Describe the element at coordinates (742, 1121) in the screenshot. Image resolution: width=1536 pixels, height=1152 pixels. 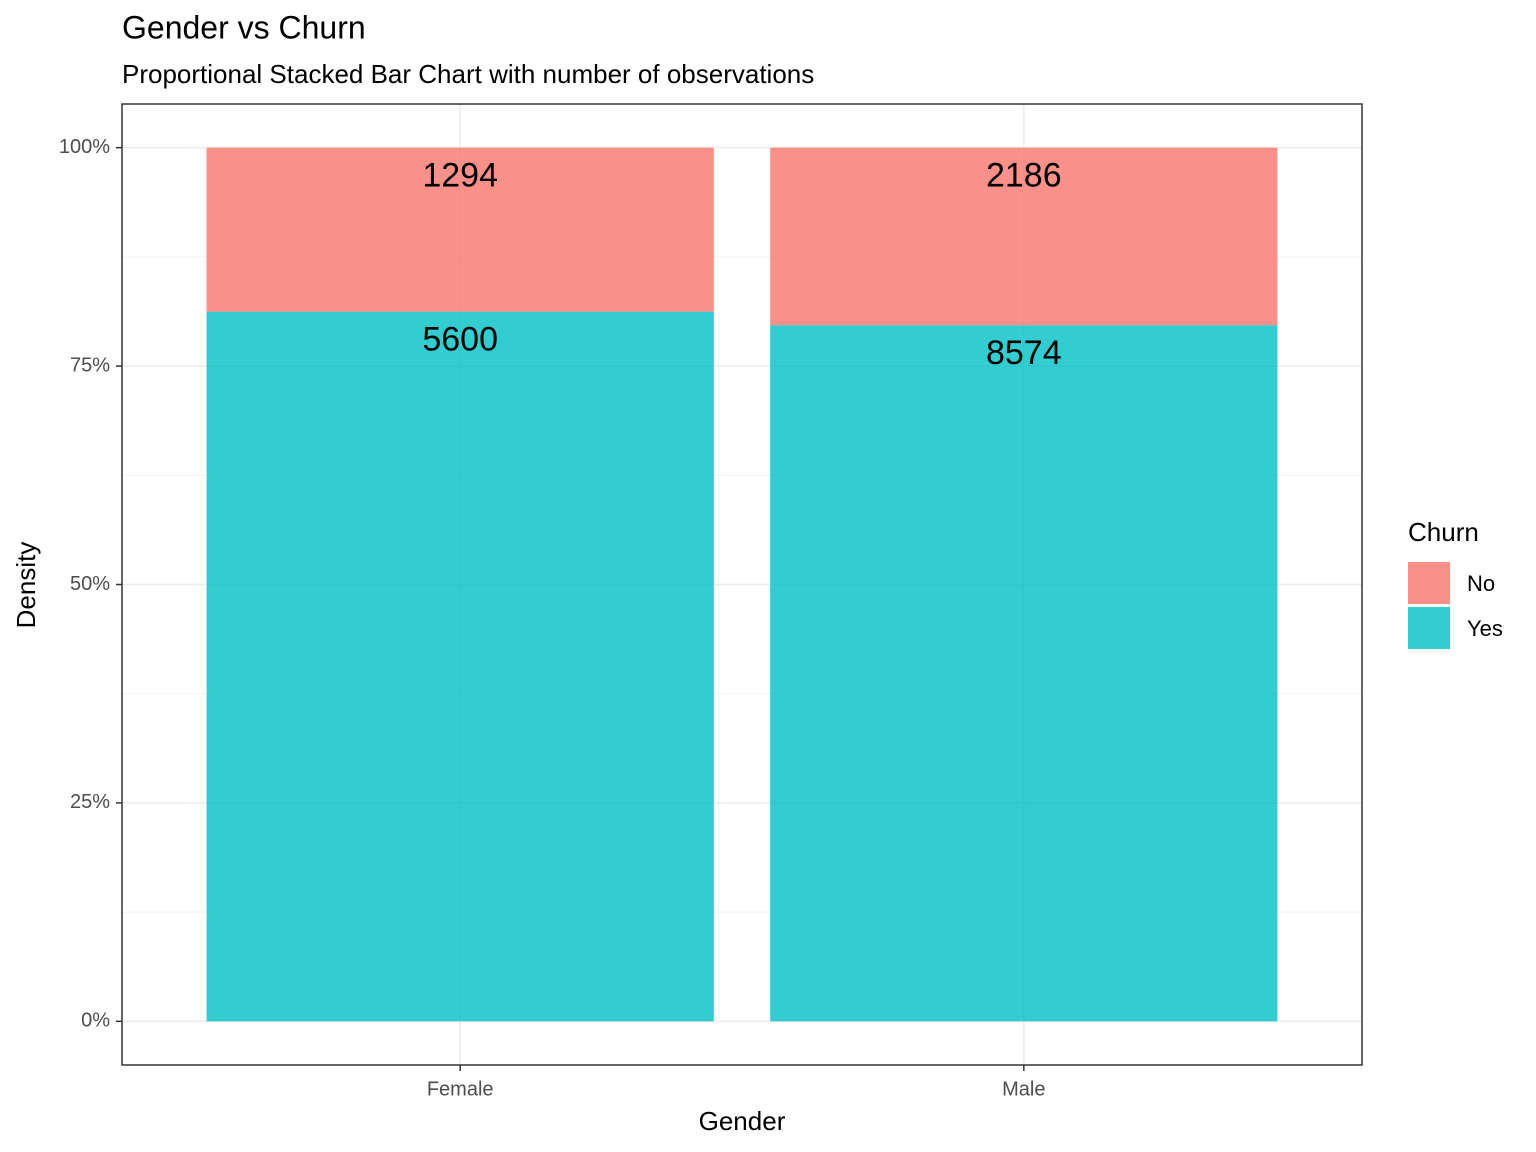
I see `x-axis-title: Gender` at that location.